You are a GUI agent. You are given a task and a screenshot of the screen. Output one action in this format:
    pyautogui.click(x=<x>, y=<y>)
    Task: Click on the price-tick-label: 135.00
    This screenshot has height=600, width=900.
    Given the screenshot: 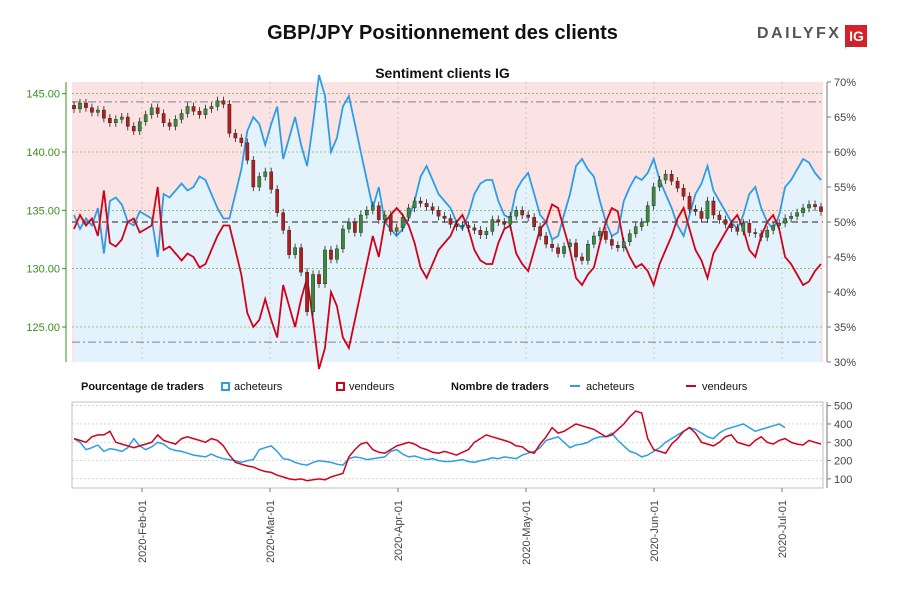 What is the action you would take?
    pyautogui.click(x=43, y=211)
    